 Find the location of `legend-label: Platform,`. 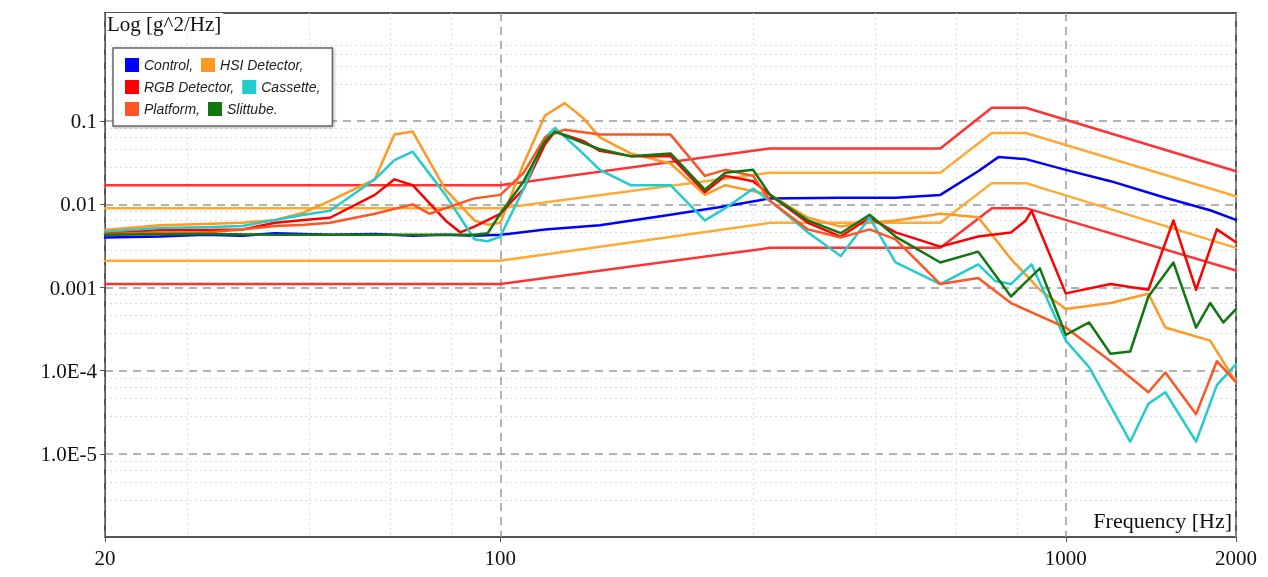

legend-label: Platform, is located at coordinates (172, 109).